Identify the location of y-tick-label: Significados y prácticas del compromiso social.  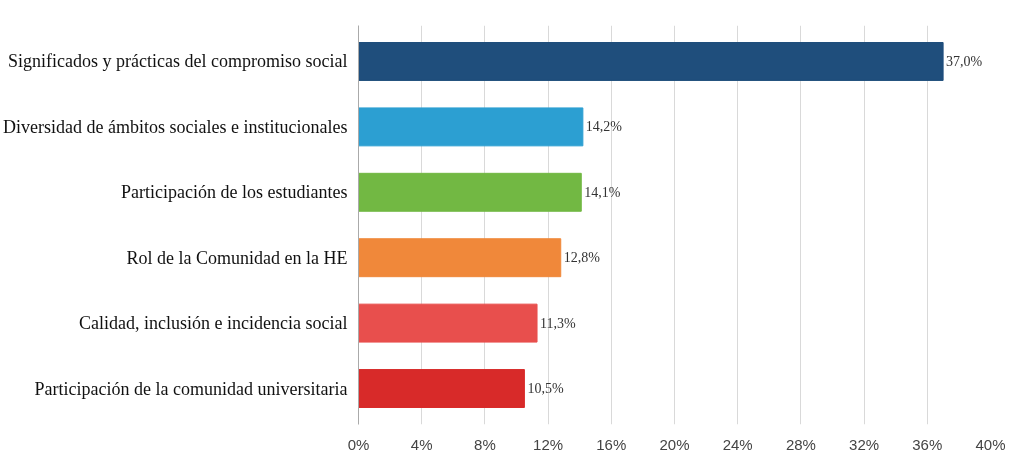
(178, 61).